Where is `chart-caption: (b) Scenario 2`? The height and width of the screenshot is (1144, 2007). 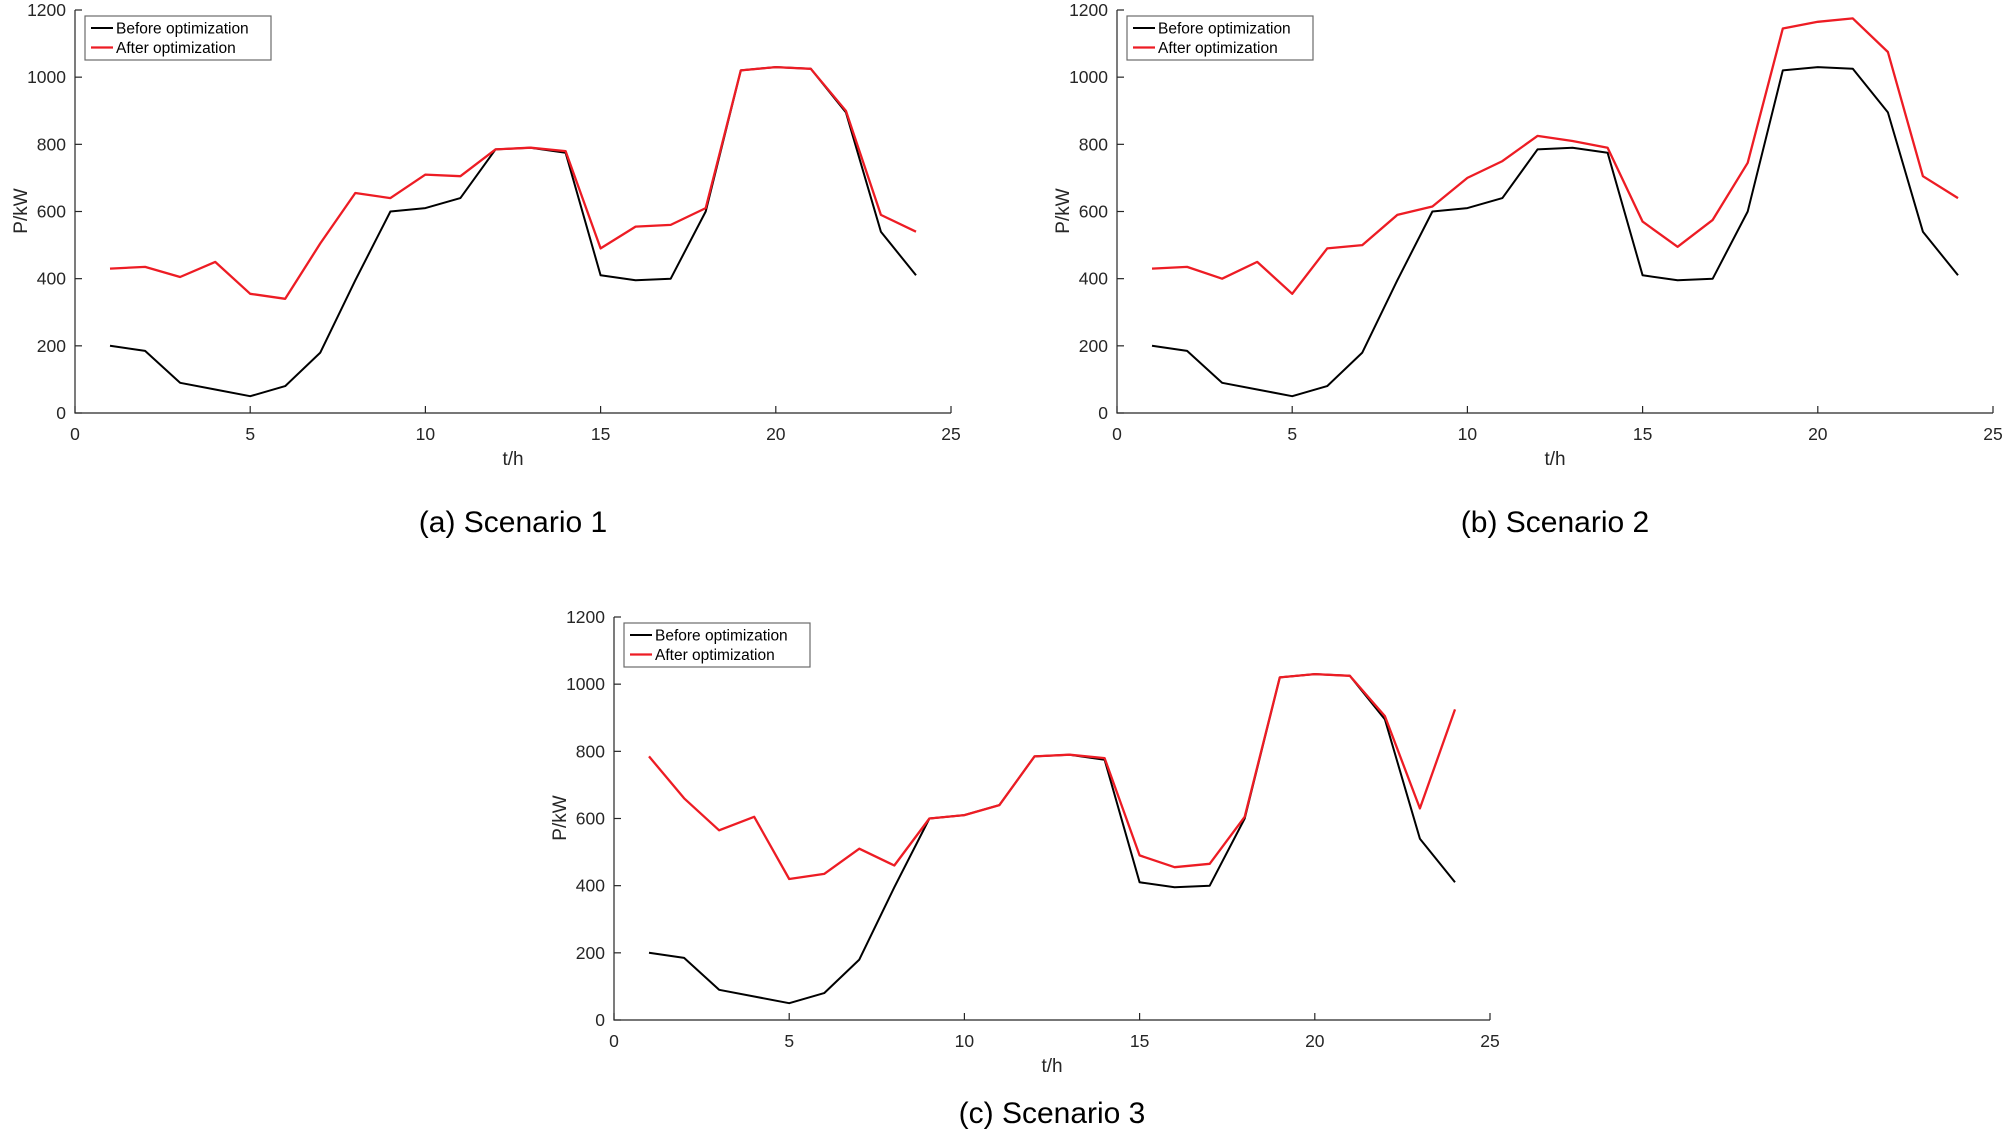 chart-caption: (b) Scenario 2 is located at coordinates (1555, 522).